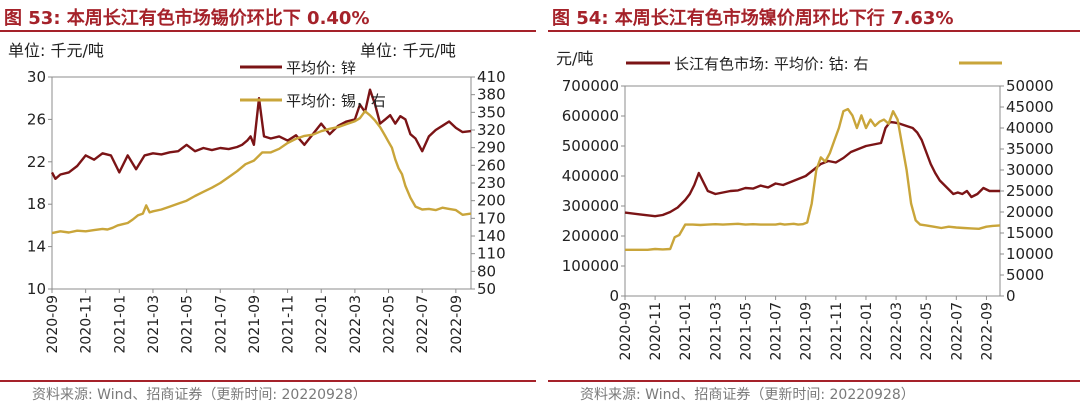  I want to click on chart53-y-right-tick-label: 350, so click(491, 112).